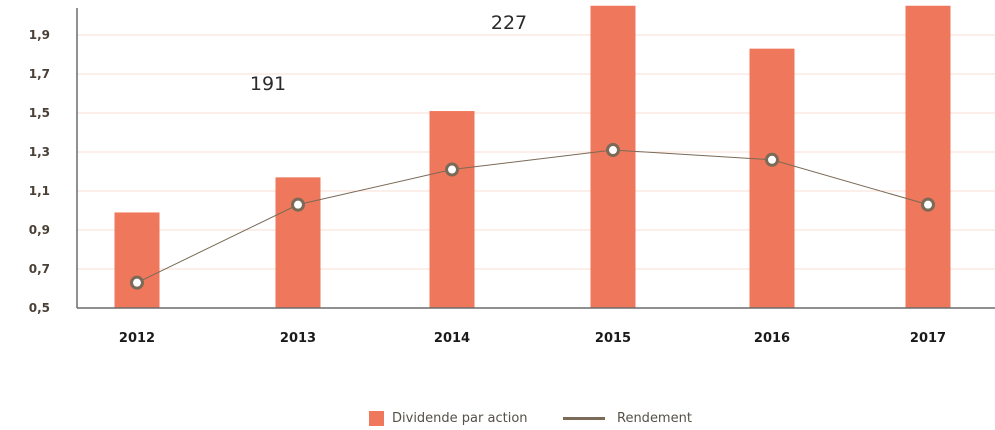 Image resolution: width=995 pixels, height=430 pixels. What do you see at coordinates (137, 338) in the screenshot?
I see `x-tick-label: 2012` at bounding box center [137, 338].